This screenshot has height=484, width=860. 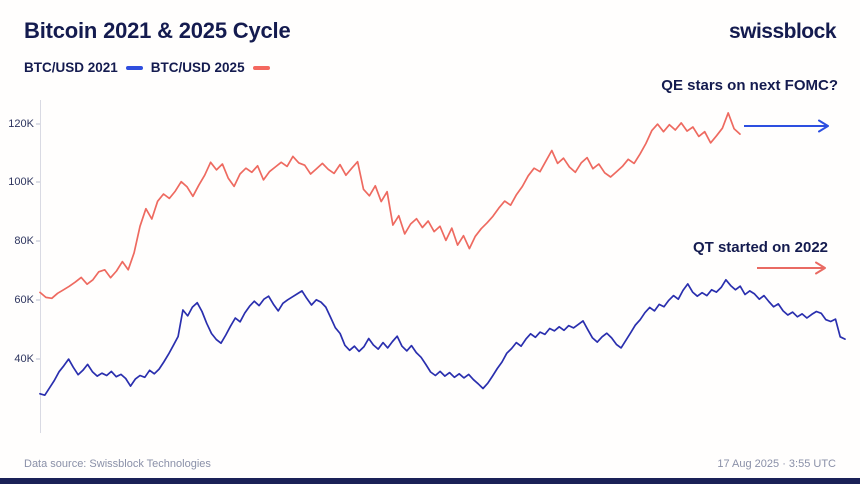 What do you see at coordinates (782, 31) in the screenshot?
I see `swissblock-logo: swissblock` at bounding box center [782, 31].